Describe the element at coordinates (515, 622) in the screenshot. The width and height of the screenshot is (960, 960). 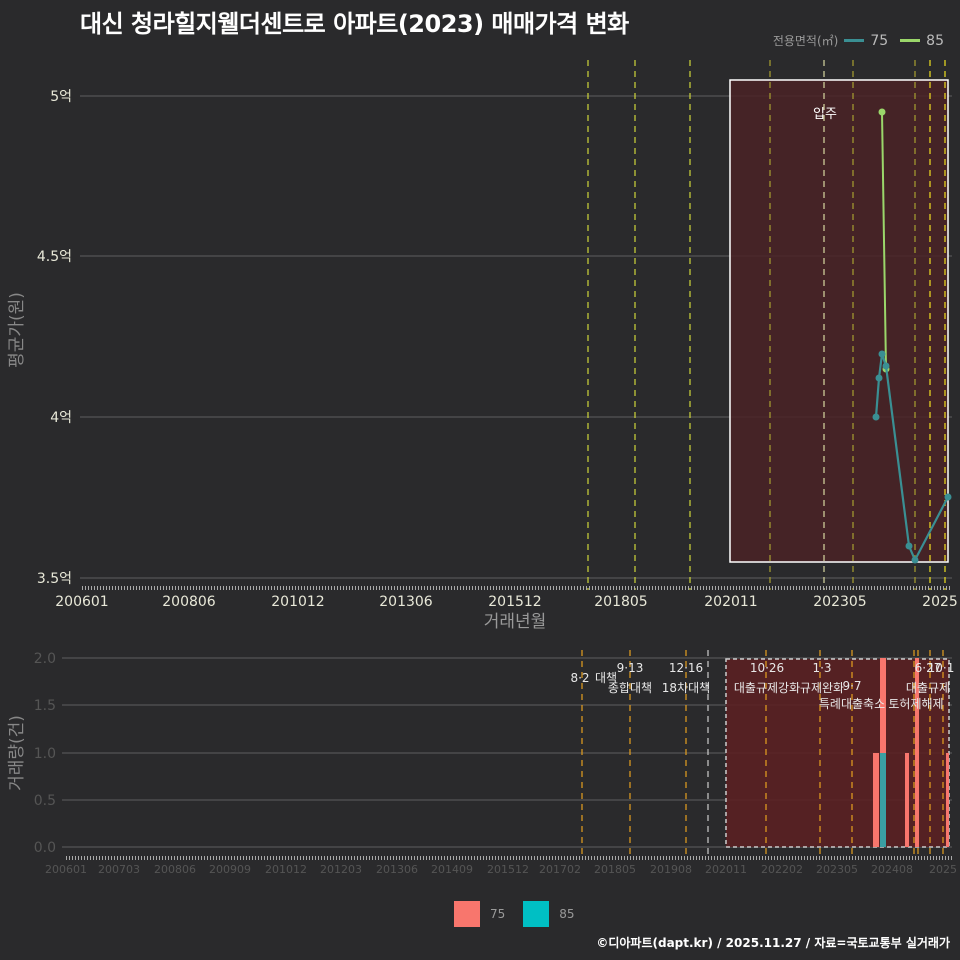
I see `x-axis-title: 거래년월` at that location.